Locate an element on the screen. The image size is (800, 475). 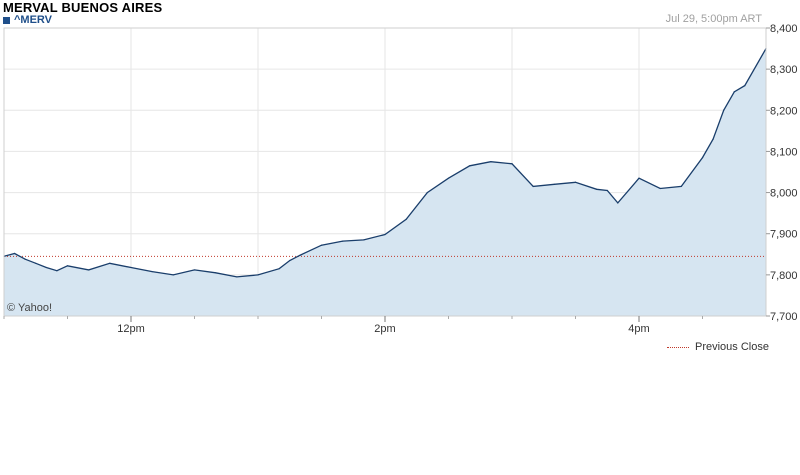
chart-timestamp: Jul 29, 5:00pm ART is located at coordinates (713, 19).